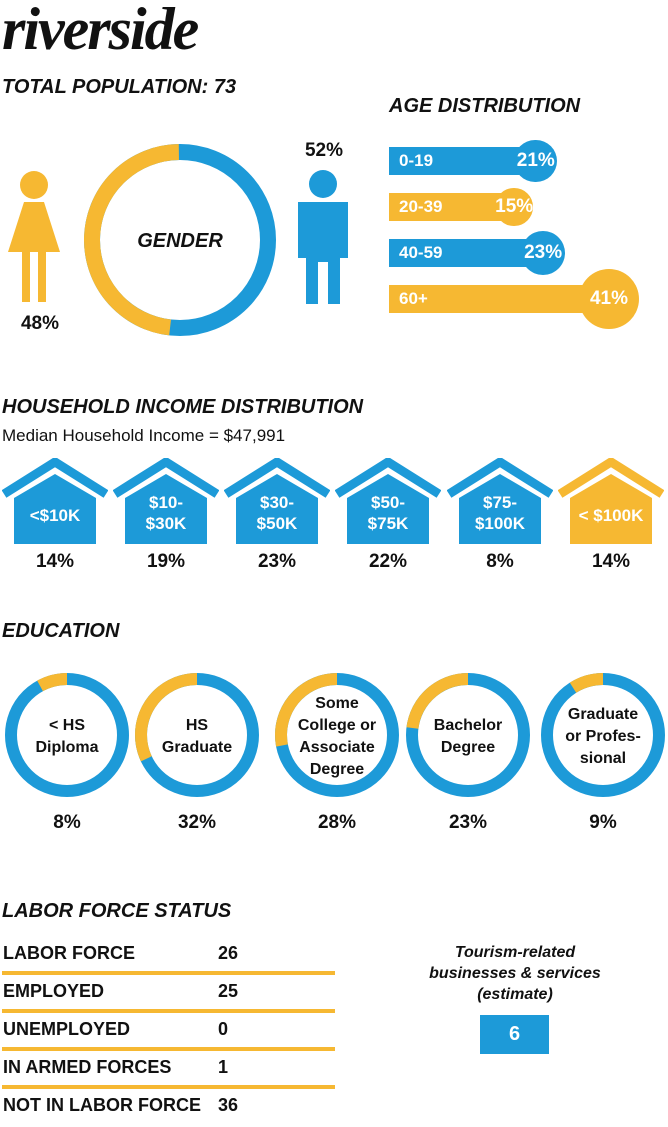  Describe the element at coordinates (468, 822) in the screenshot. I see `education-pct: 23%` at that location.